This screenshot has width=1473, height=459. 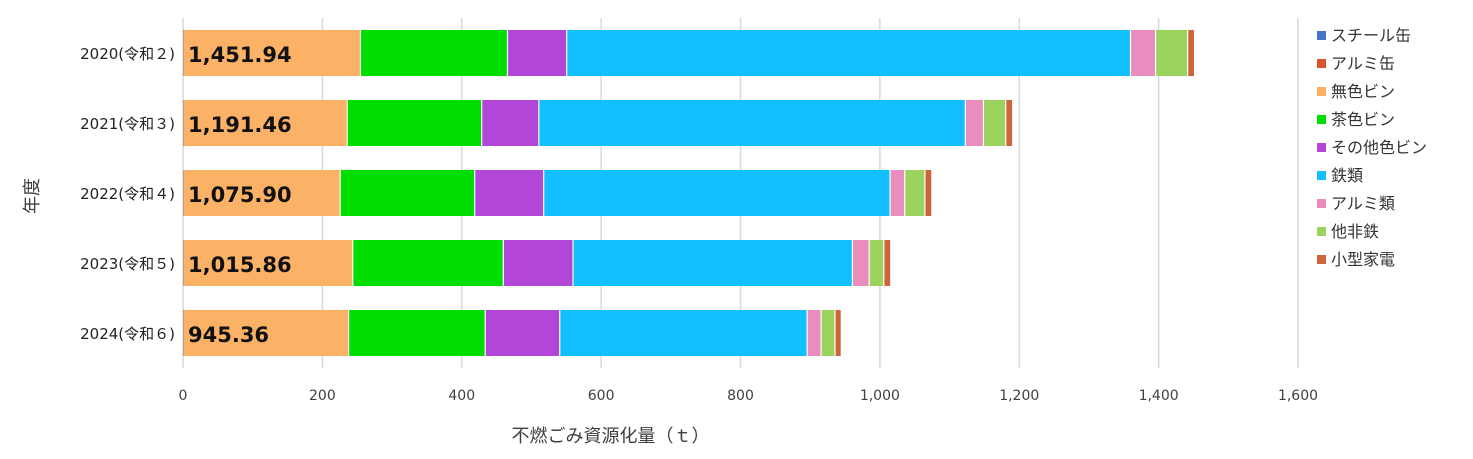 I want to click on x-tick-label: 1,200, so click(x=1019, y=396).